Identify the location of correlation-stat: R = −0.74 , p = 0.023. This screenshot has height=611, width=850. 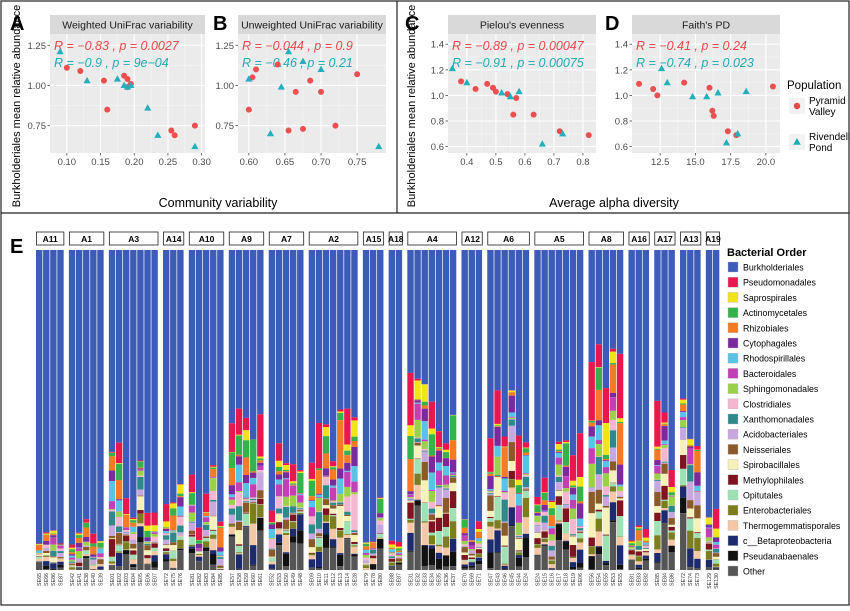
(695, 63).